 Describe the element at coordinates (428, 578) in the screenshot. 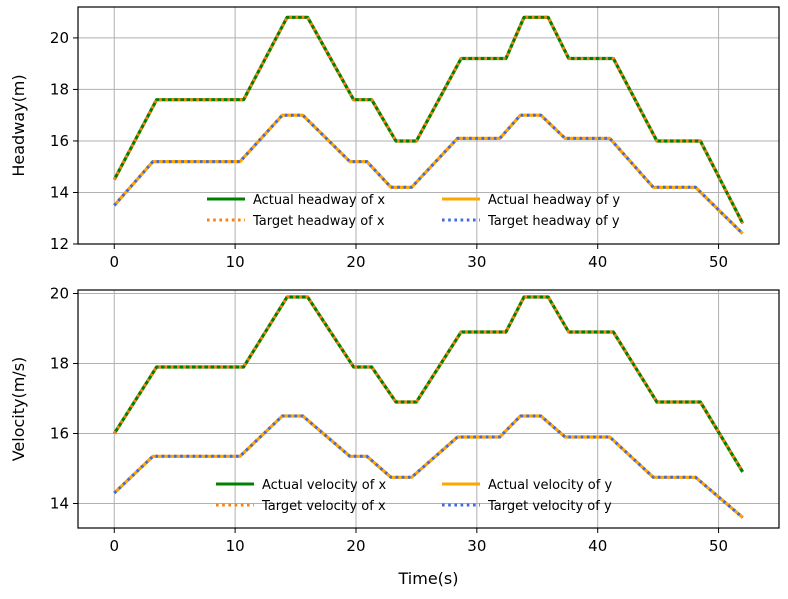

I see `x-axis-label: Time(s)` at that location.